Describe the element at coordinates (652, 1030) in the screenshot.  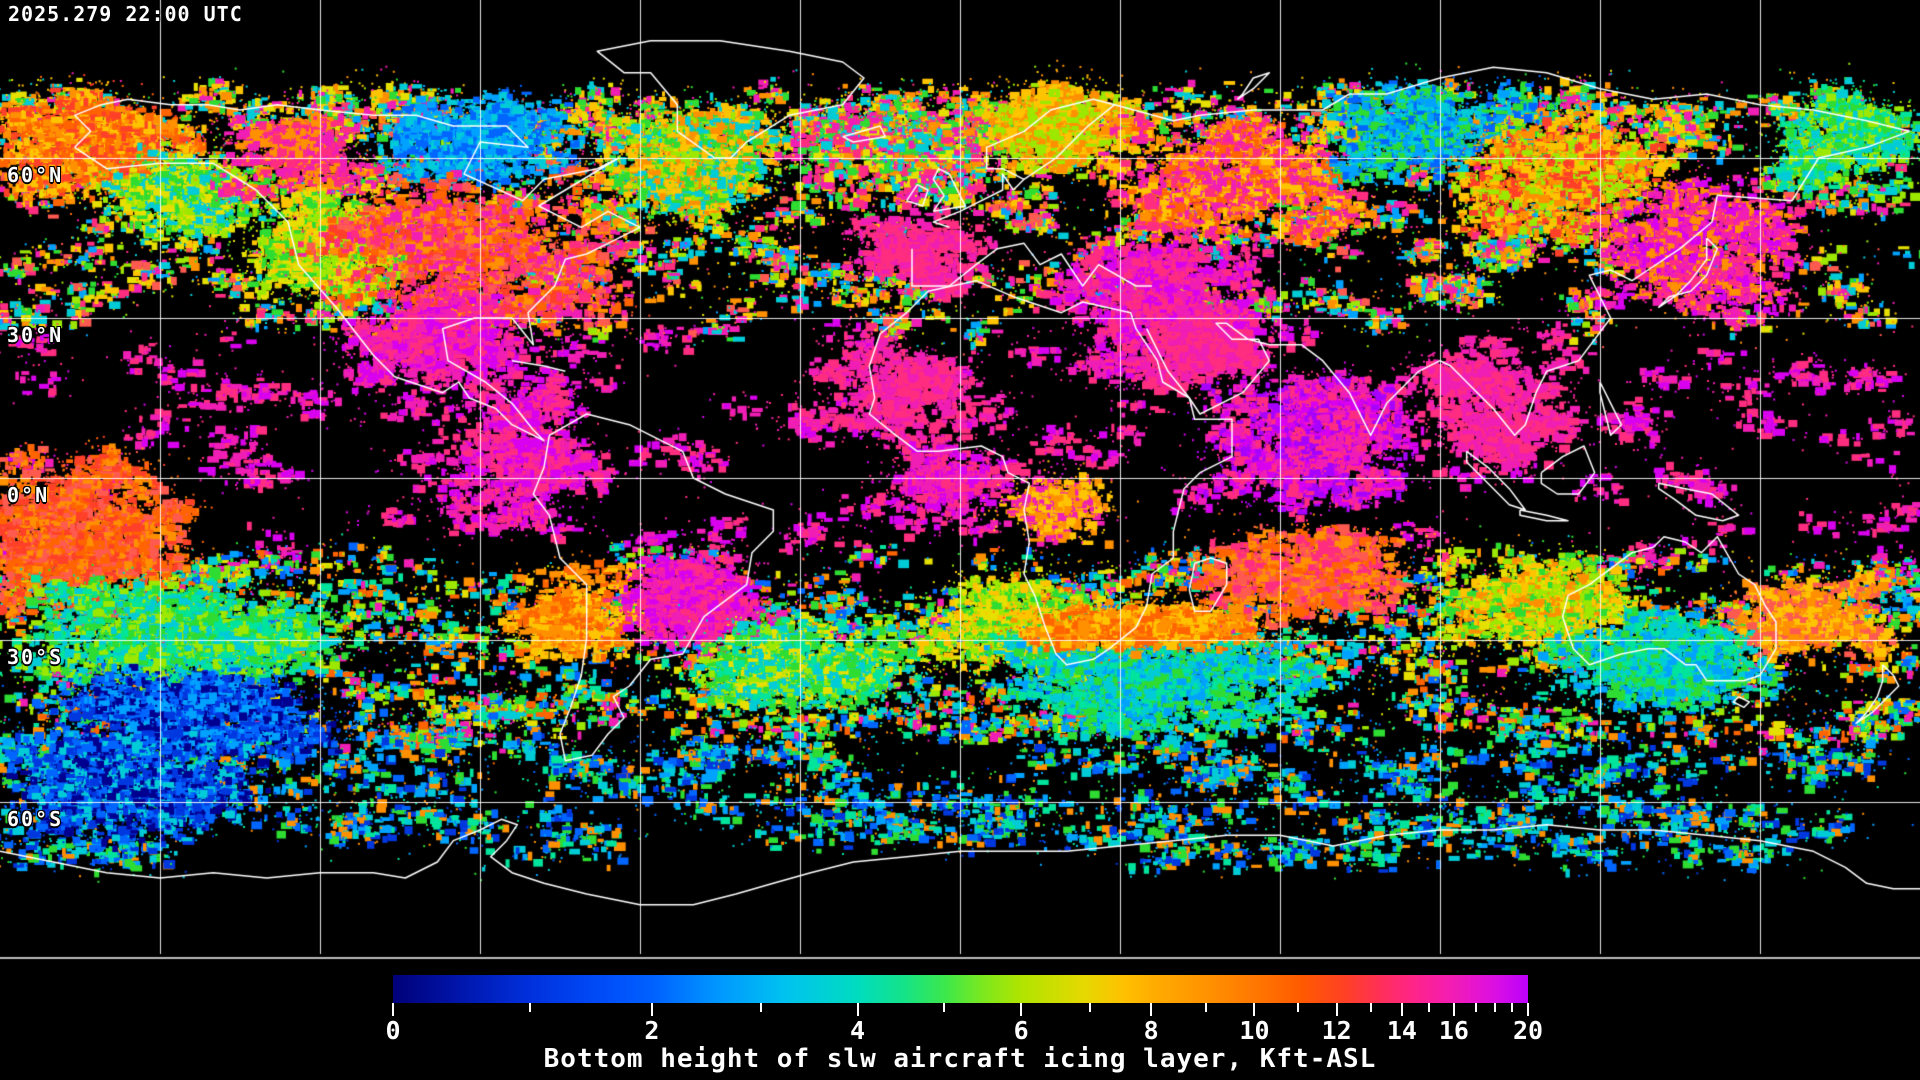
I see `colorbar-tick-label: 2` at that location.